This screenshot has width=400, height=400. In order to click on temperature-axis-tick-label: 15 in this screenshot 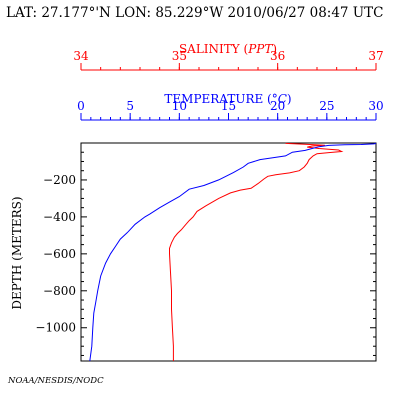, I will do `click(228, 106)`.